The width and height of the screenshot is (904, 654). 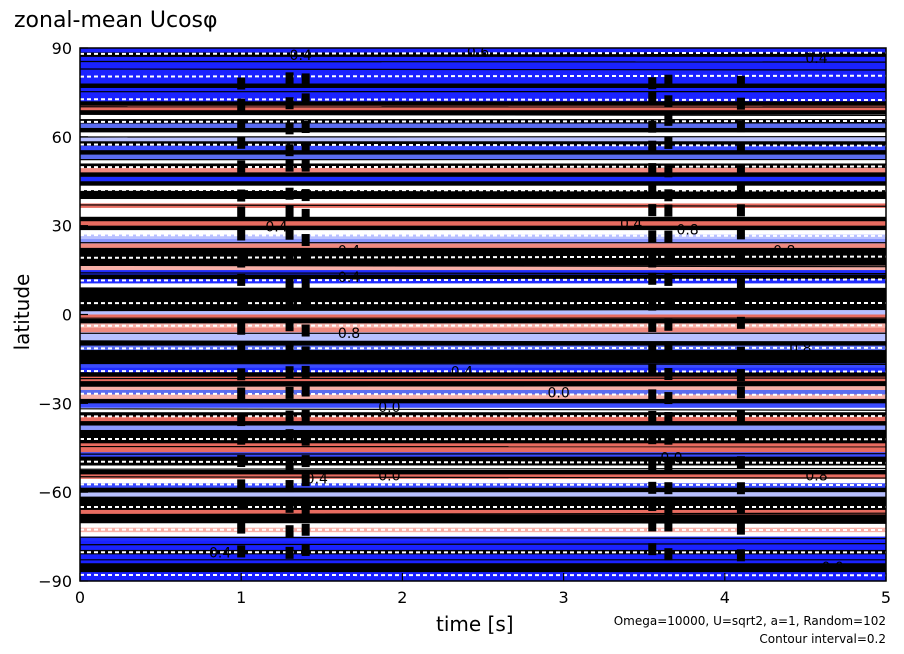 I want to click on x-axis-label: time [s], so click(x=475, y=624).